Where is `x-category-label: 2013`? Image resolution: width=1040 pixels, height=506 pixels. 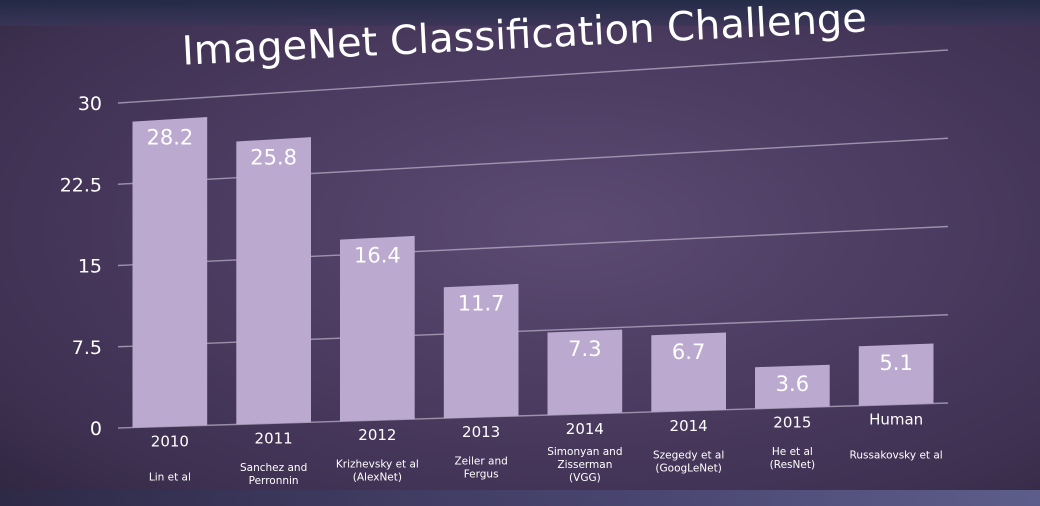 x-category-label: 2013 is located at coordinates (481, 432).